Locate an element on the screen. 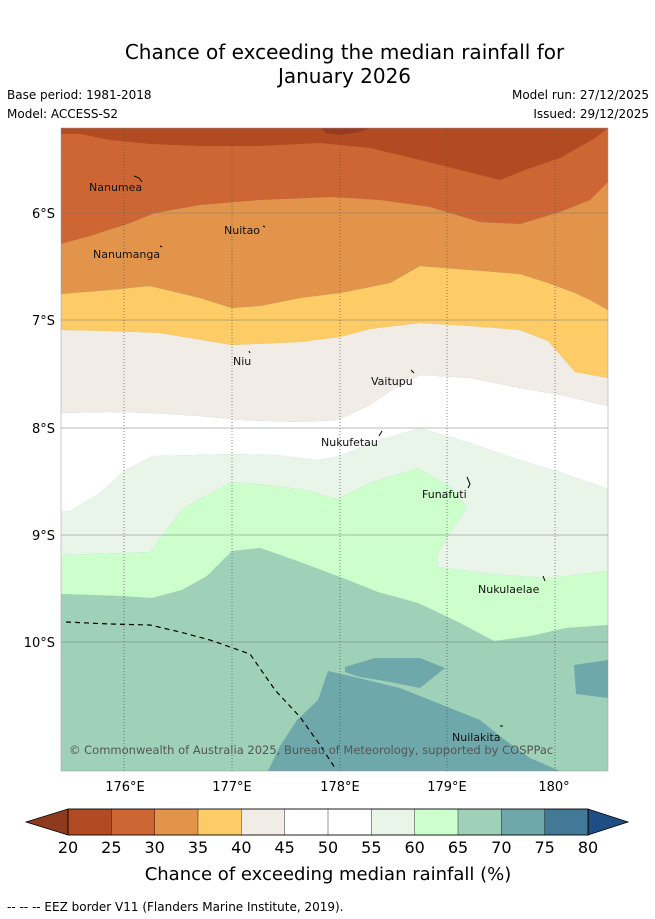 This screenshot has height=919, width=655. colorbar-tick-label: 40 is located at coordinates (241, 847).